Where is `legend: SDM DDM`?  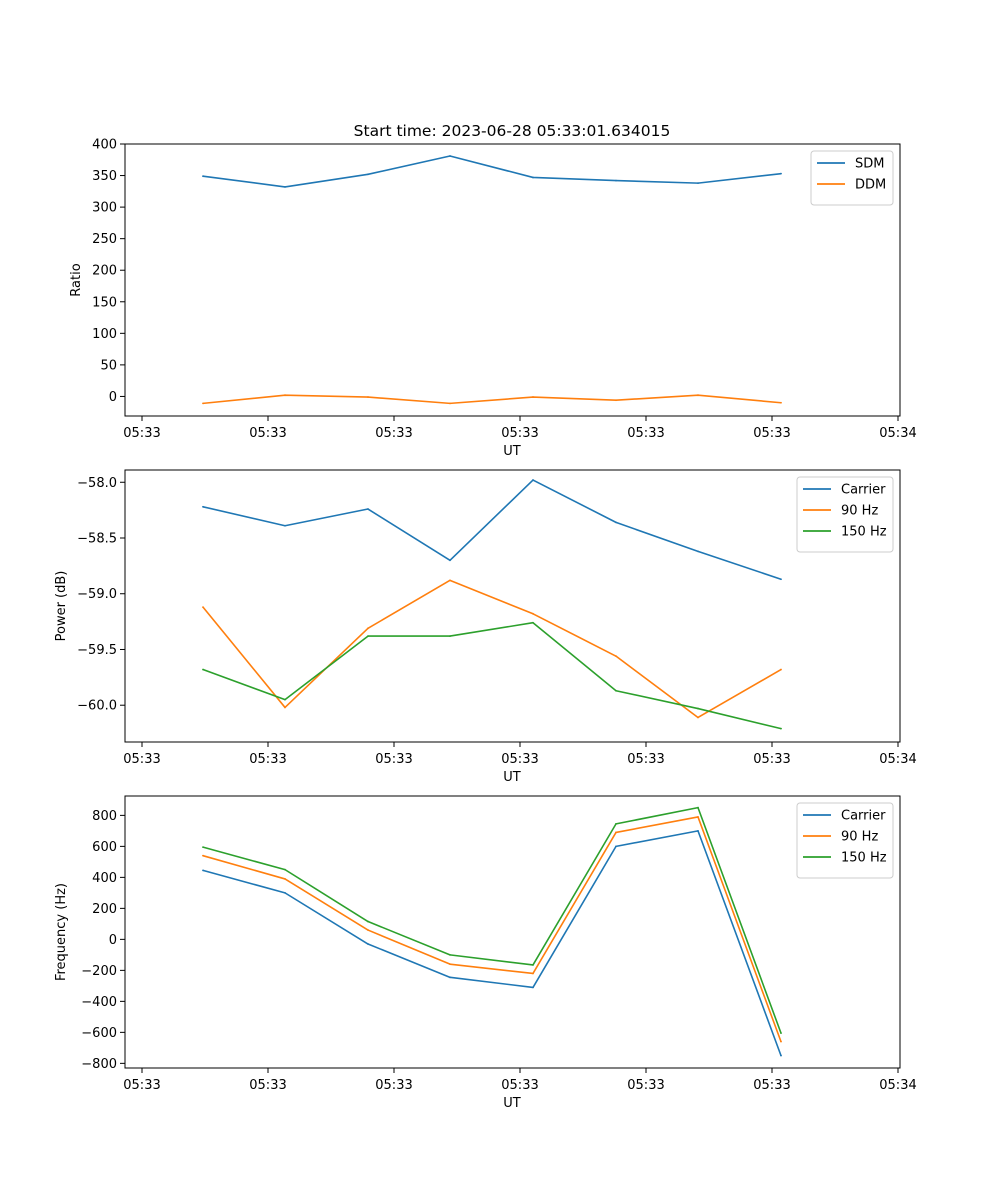 legend: SDM DDM is located at coordinates (852, 178).